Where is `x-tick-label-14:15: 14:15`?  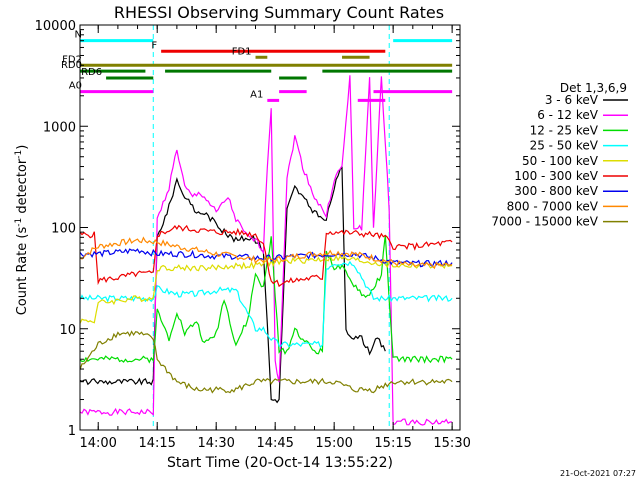
x-tick-label-14:15: 14:15 is located at coordinates (156, 443).